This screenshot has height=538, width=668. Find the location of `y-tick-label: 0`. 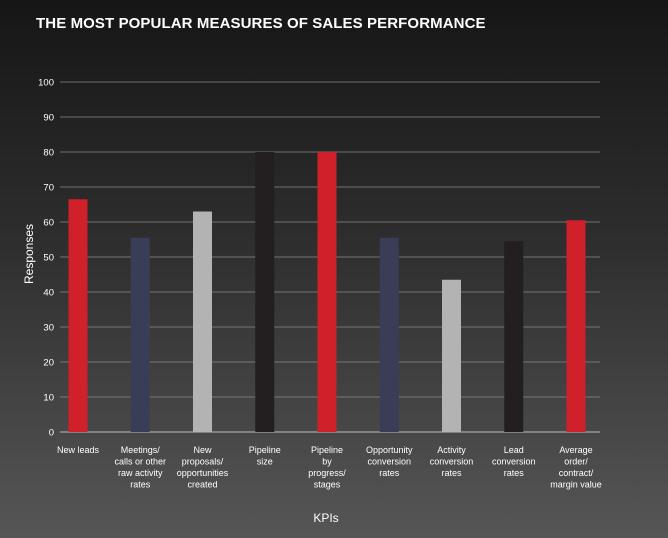

y-tick-label: 0 is located at coordinates (51, 433).